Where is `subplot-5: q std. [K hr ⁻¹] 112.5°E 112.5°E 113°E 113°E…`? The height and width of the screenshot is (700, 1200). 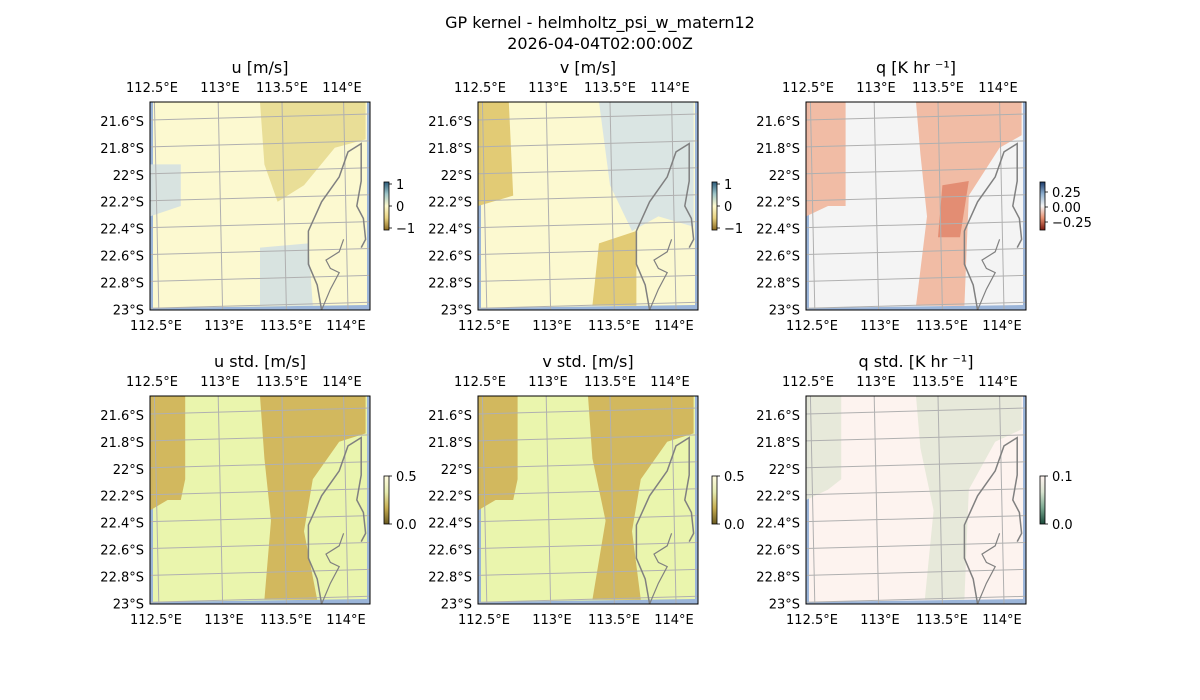
subplot-5: q std. [K hr ⁻¹] 112.5°E 112.5°E 113°E 113°E… is located at coordinates (914, 490).